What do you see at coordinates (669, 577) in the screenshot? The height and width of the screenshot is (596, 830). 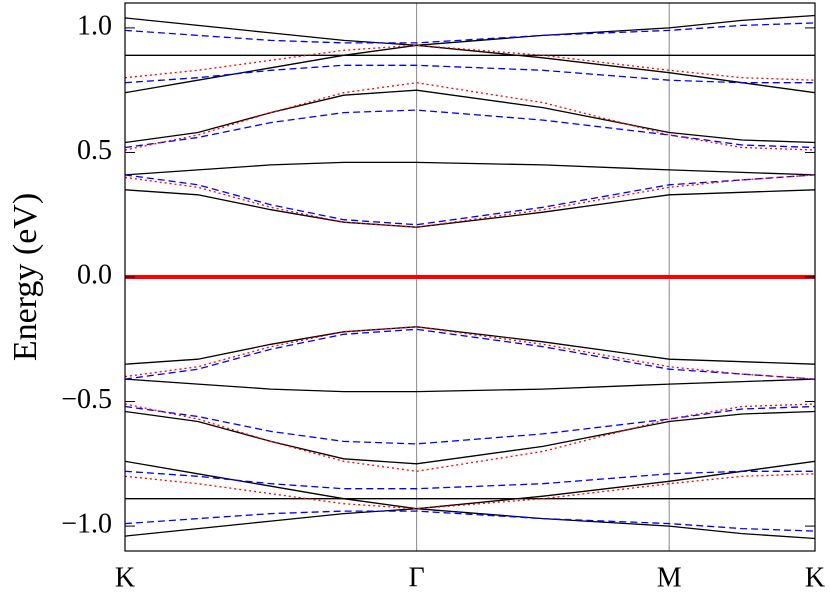 I see `x-tick-label: M` at bounding box center [669, 577].